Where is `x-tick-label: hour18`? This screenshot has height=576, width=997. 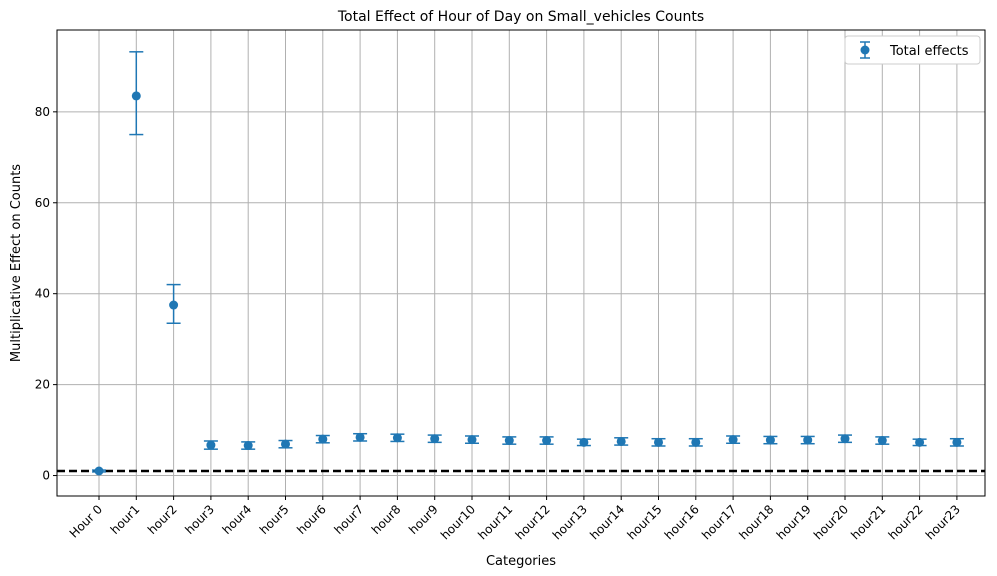 x-tick-label: hour18 is located at coordinates (756, 522).